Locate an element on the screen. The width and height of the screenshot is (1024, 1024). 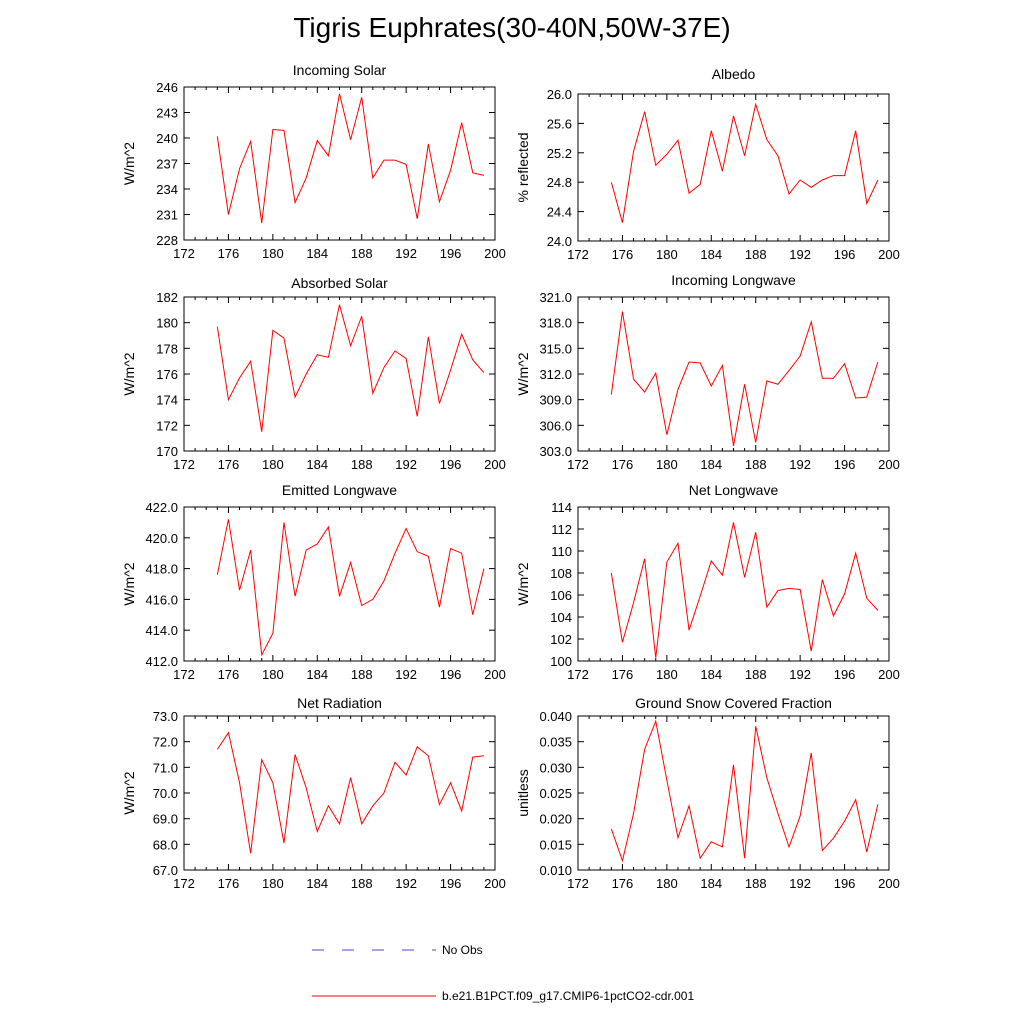
y-tick-label: 104 is located at coordinates (561, 617).